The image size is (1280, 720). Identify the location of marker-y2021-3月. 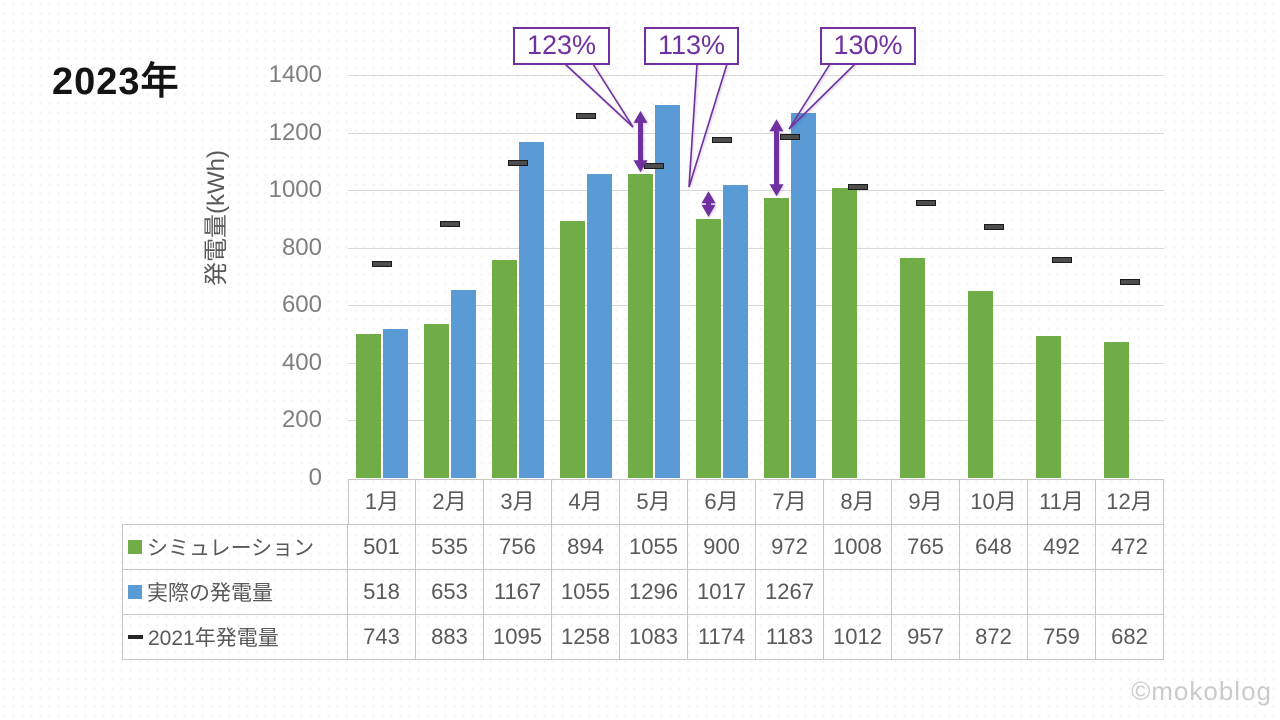
(518, 163).